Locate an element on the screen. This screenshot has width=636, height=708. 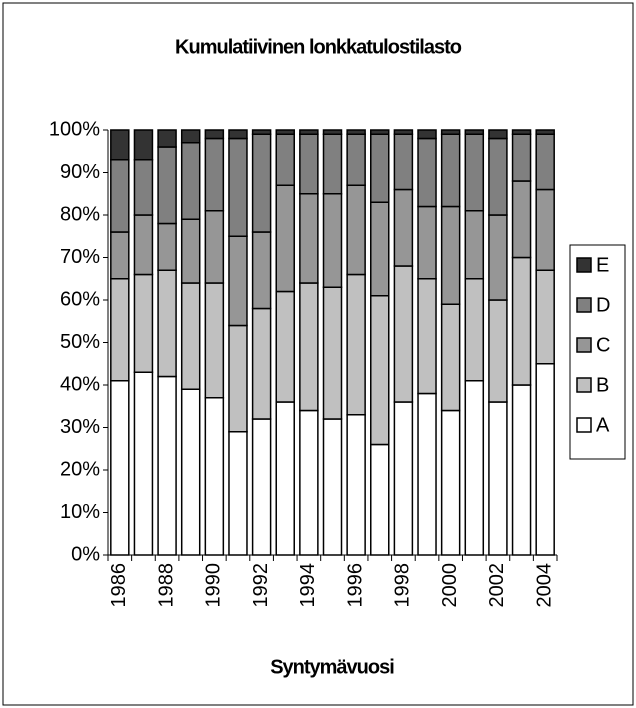
x-axis-title: Syntymävuosi is located at coordinates (332, 667).